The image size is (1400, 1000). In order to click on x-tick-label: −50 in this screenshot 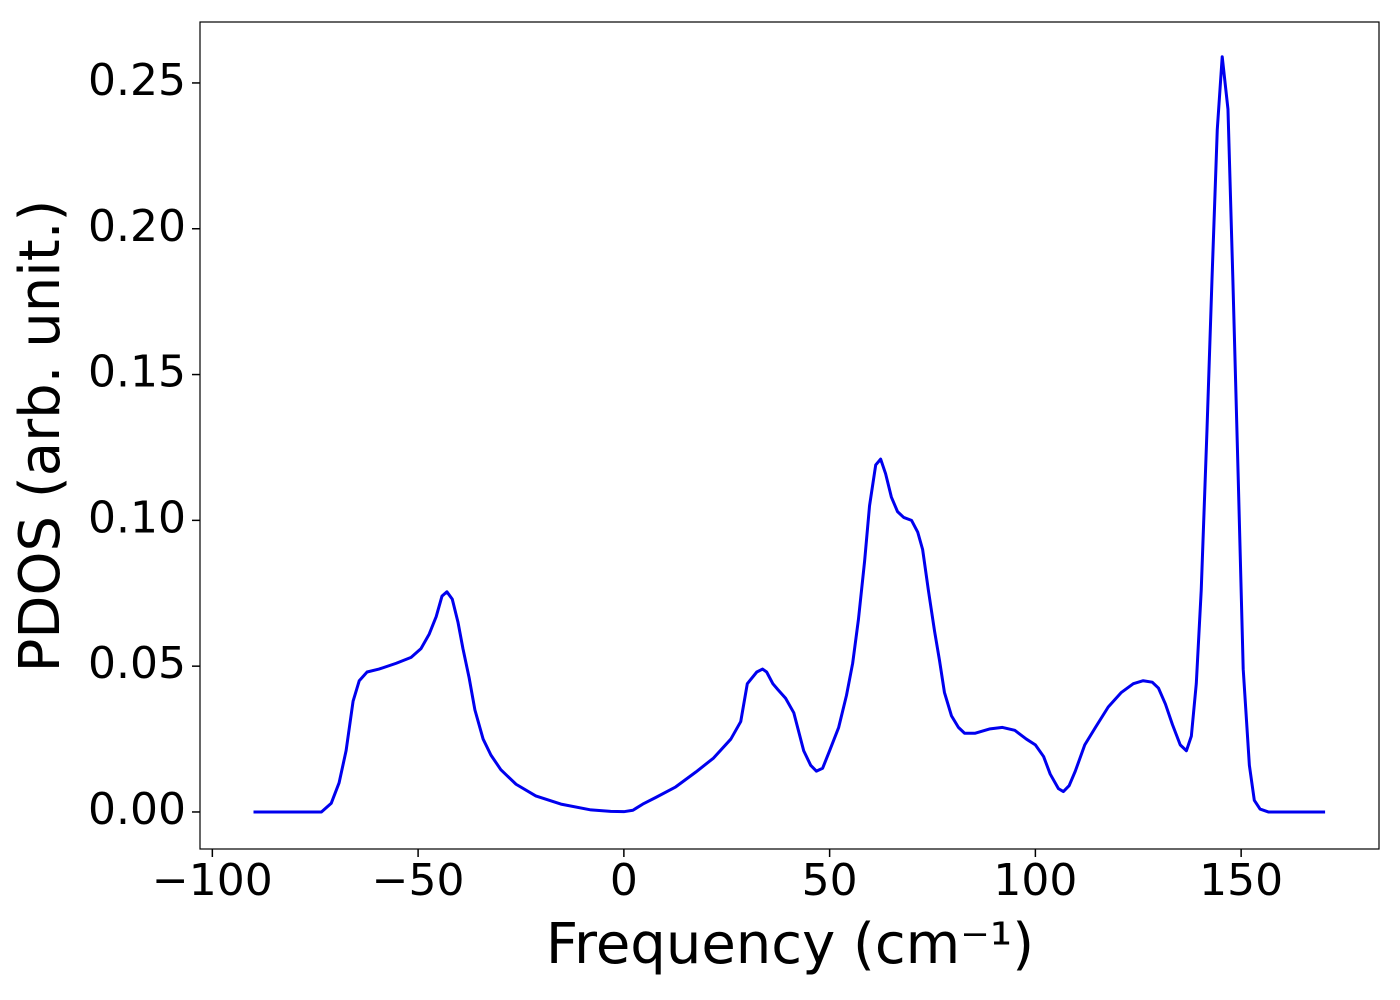, I will do `click(418, 880)`.